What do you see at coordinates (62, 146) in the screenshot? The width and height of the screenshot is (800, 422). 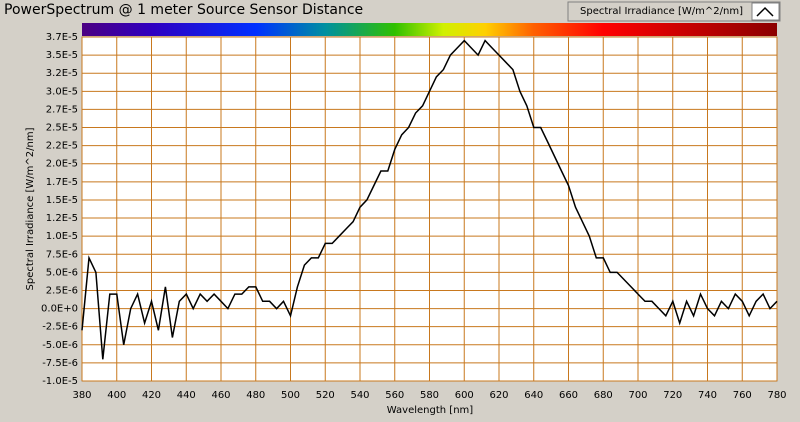 I see `y-tick-label: 2.2E-5` at bounding box center [62, 146].